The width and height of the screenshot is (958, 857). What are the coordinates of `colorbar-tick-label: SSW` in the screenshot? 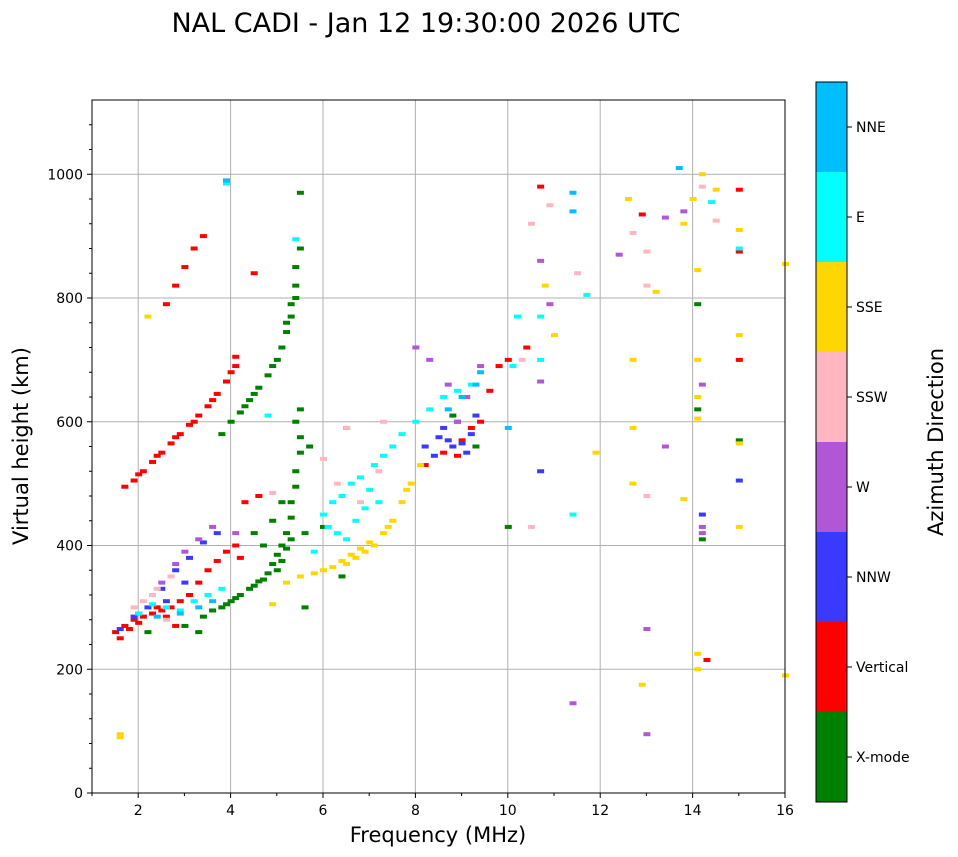 It's located at (872, 398).